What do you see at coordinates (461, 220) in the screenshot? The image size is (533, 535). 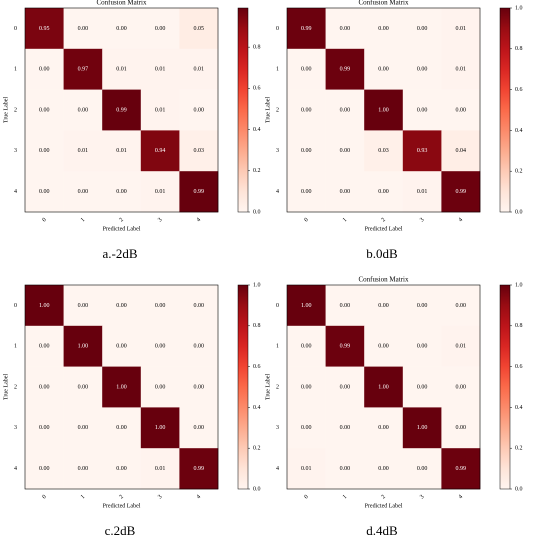 I see `x-tick-label: 4` at bounding box center [461, 220].